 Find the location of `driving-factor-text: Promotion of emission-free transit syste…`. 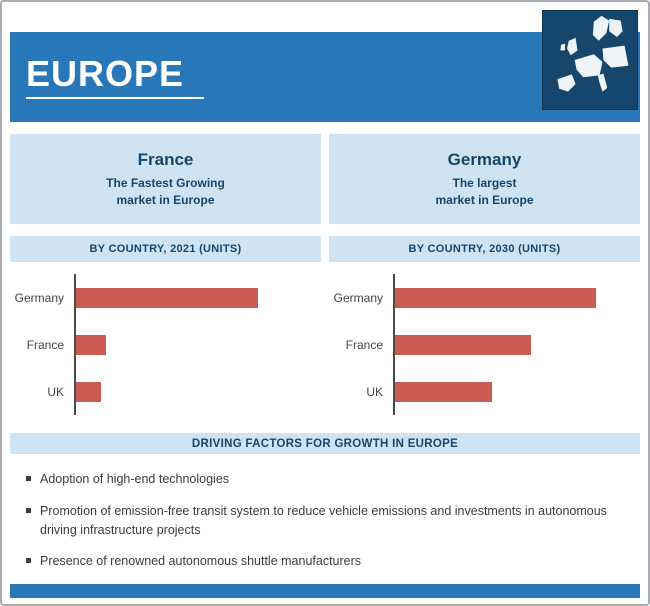

driving-factor-text: Promotion of emission-free transit syste… is located at coordinates (323, 520).